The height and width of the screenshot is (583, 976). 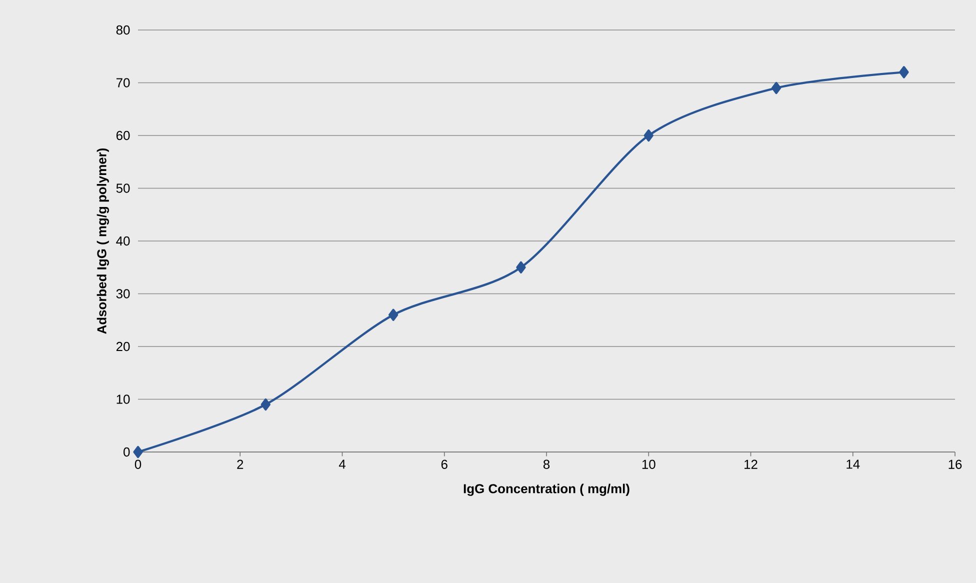 I want to click on x-axis-title: IgG Concentration ( mg/ml), so click(x=547, y=490).